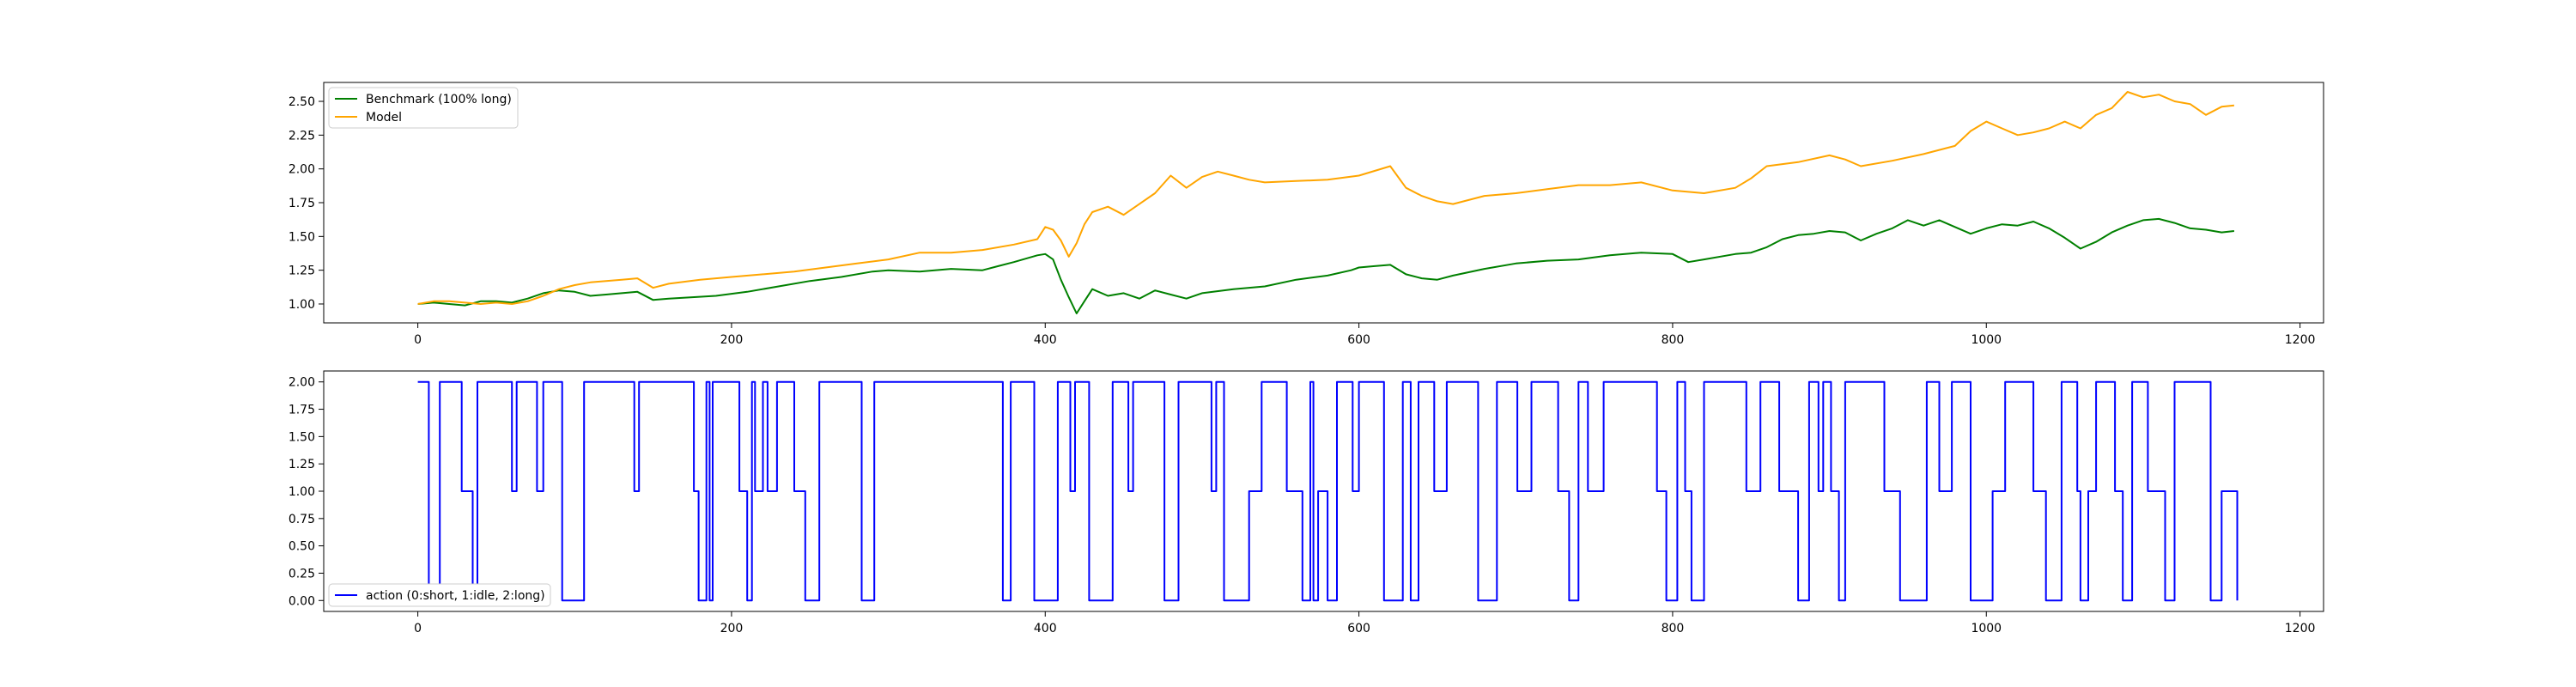 Image resolution: width=2576 pixels, height=687 pixels. I want to click on action-ytick-label: 1.75, so click(302, 410).